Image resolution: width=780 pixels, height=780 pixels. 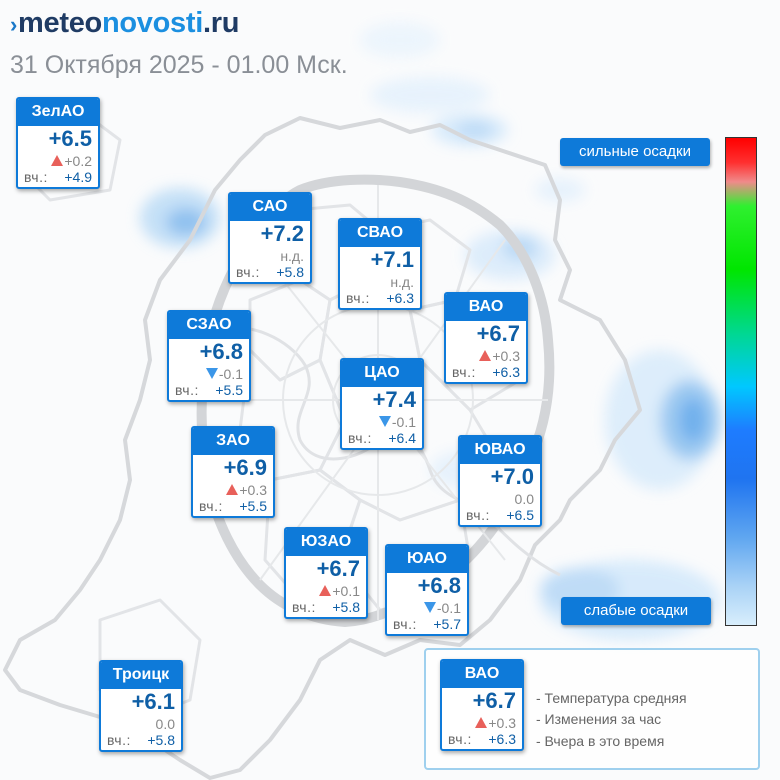 I want to click on district-card-yuao: ЮАО +6.8 -0.1 вч.: +5.7, so click(x=427, y=590).